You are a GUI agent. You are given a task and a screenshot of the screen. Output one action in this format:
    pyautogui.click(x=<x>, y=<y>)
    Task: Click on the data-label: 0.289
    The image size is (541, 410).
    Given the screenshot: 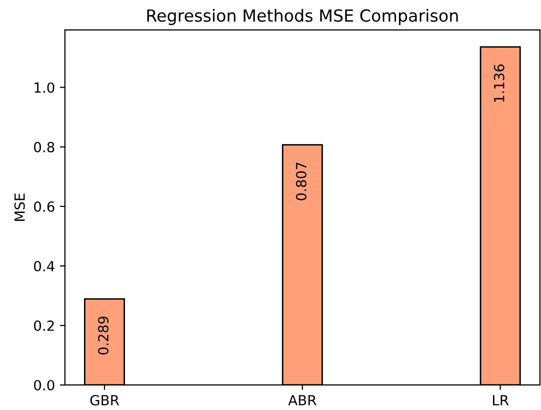 What is the action you would take?
    pyautogui.click(x=103, y=335)
    